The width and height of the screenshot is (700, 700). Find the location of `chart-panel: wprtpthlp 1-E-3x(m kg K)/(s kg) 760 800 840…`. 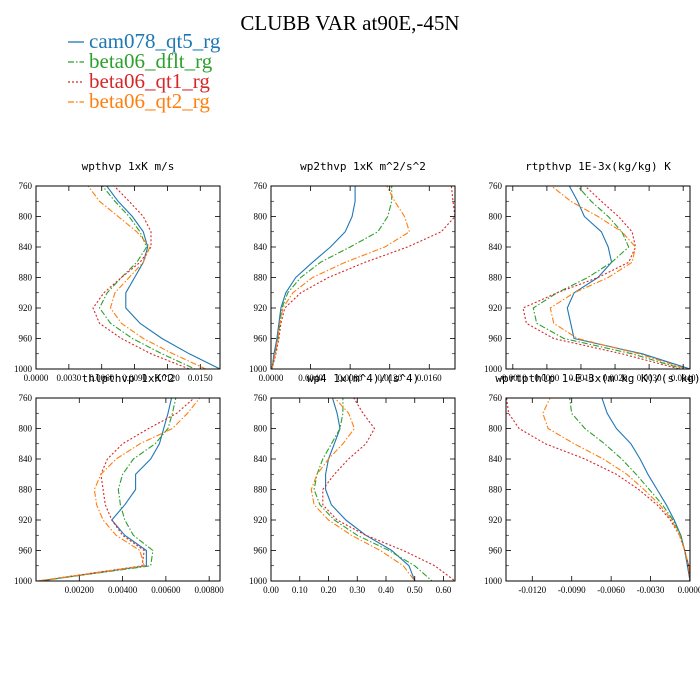

chart-panel: wprtpthlp 1-E-3x(m kg K)/(s kg) 760 800 840… is located at coordinates (592, 483).